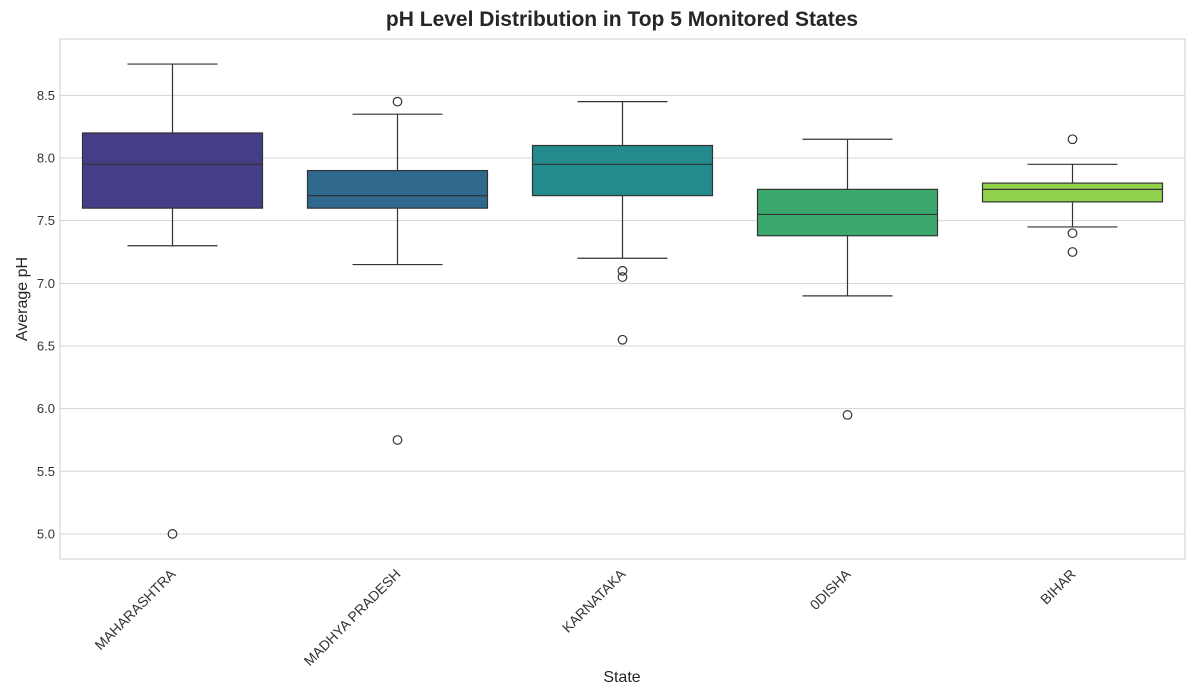 This screenshot has height=700, width=1200. What do you see at coordinates (46, 471) in the screenshot?
I see `y-tick-label: 5.5` at bounding box center [46, 471].